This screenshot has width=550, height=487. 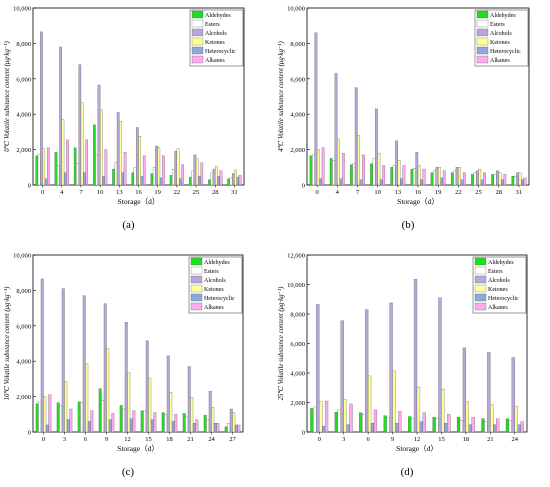 What do you see at coordinates (234, 192) in the screenshot?
I see `x-tick-label: 31` at bounding box center [234, 192].